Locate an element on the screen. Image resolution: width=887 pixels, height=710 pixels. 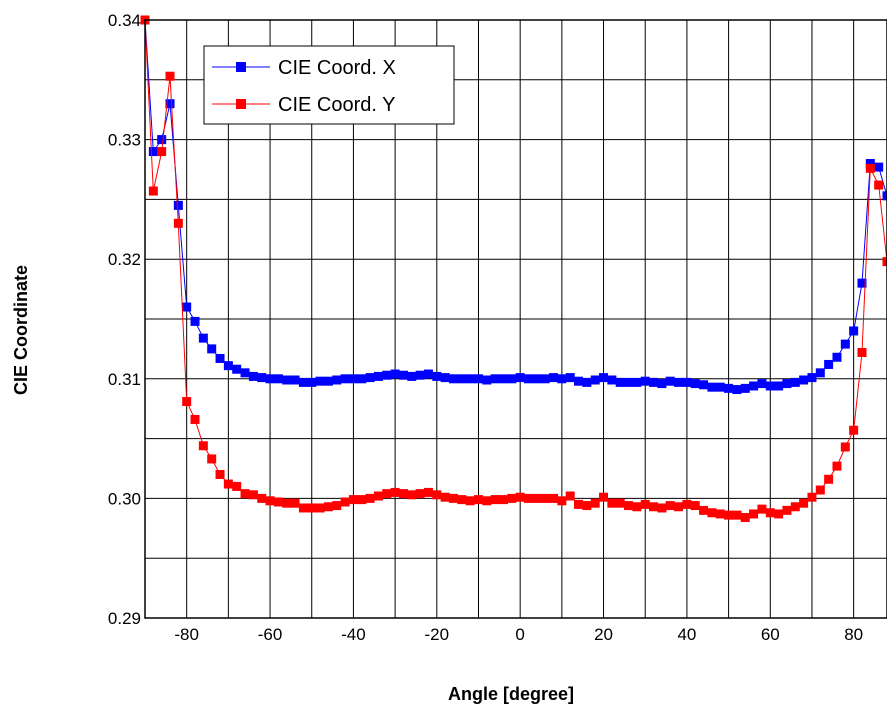
y-axis-title: CIE Coordinate is located at coordinates (21, 330).